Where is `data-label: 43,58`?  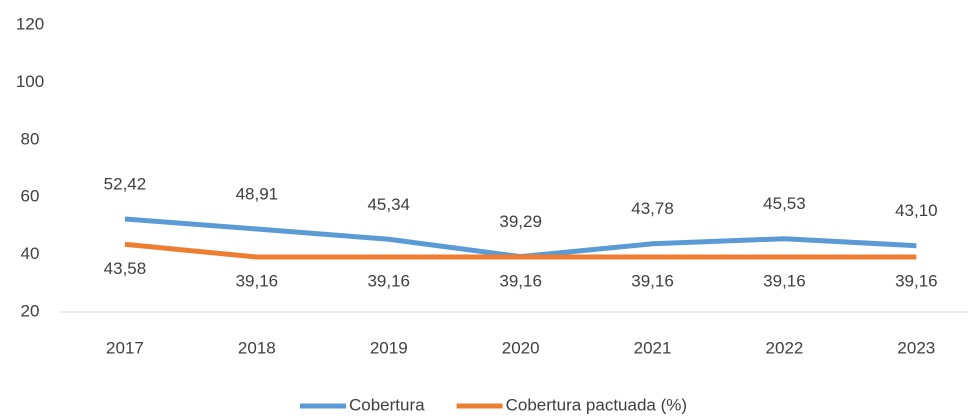 data-label: 43,58 is located at coordinates (125, 268).